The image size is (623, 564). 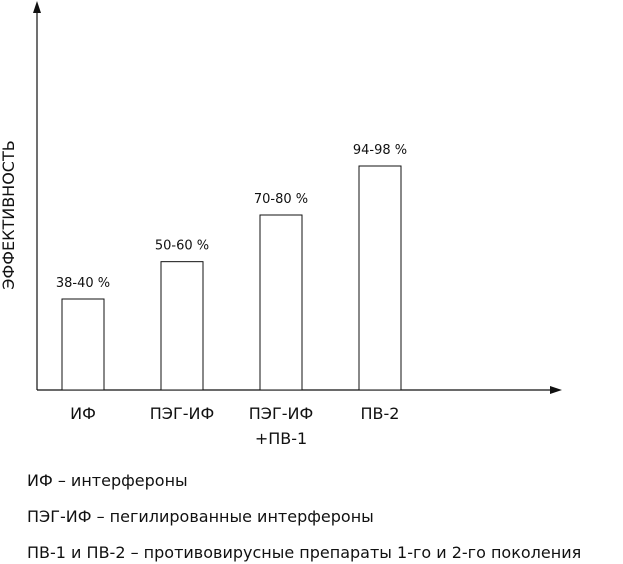 I want to click on legend-note: ПЭГ-ИФ – пегилированные интерфероны, so click(x=200, y=516).